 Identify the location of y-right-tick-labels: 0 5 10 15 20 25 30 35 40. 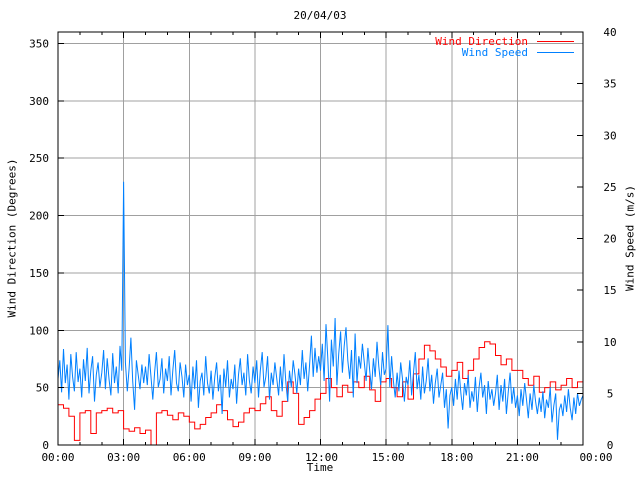
(609, 239).